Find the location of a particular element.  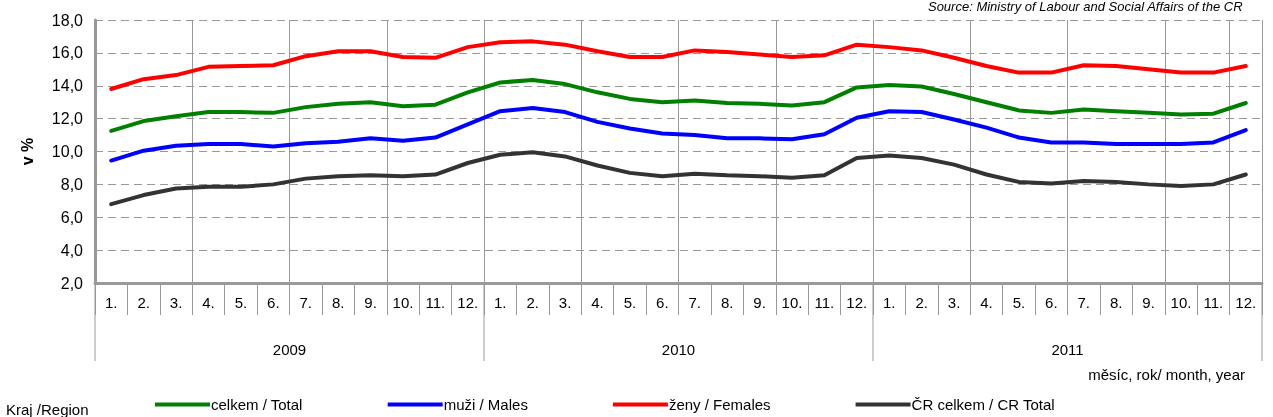

legend-label: muži / Males is located at coordinates (485, 404).